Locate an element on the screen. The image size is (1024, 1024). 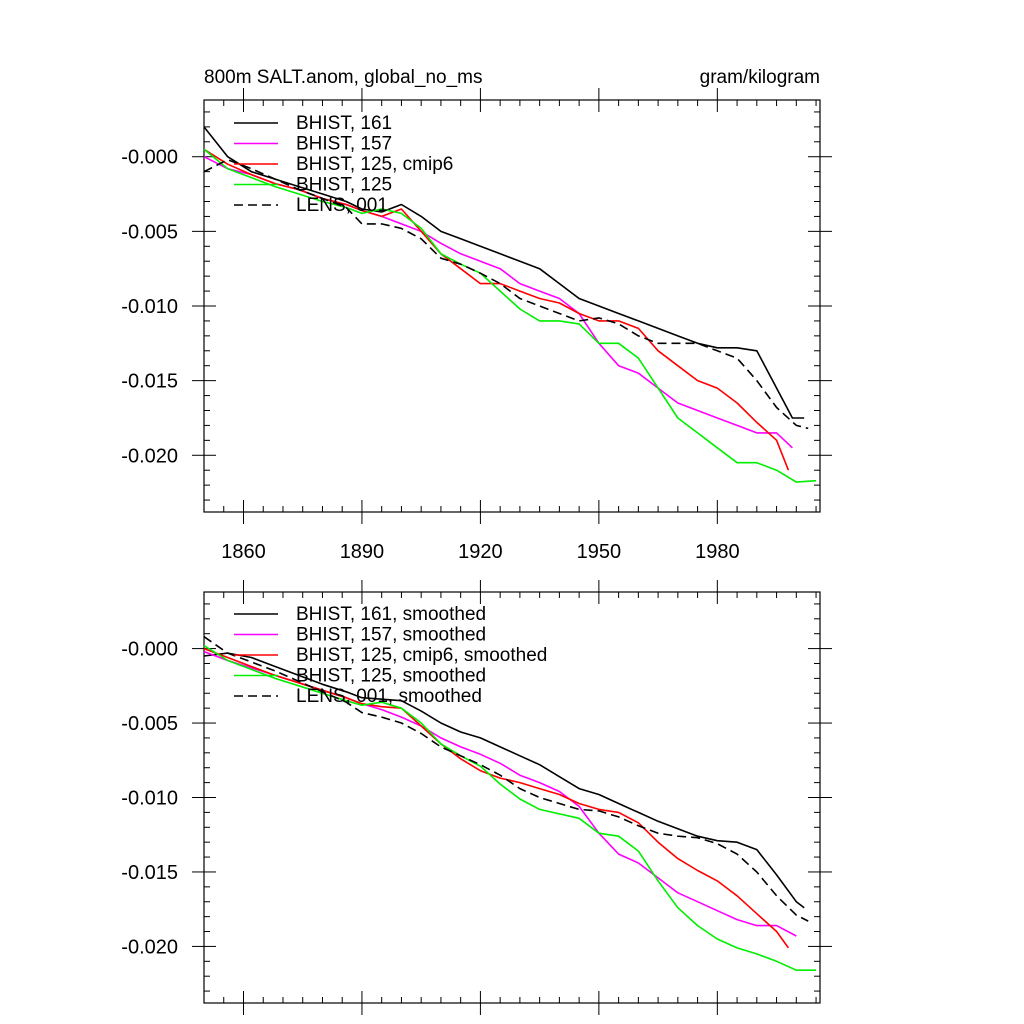
legend-label: BHIST, 161, smoothed is located at coordinates (391, 614).